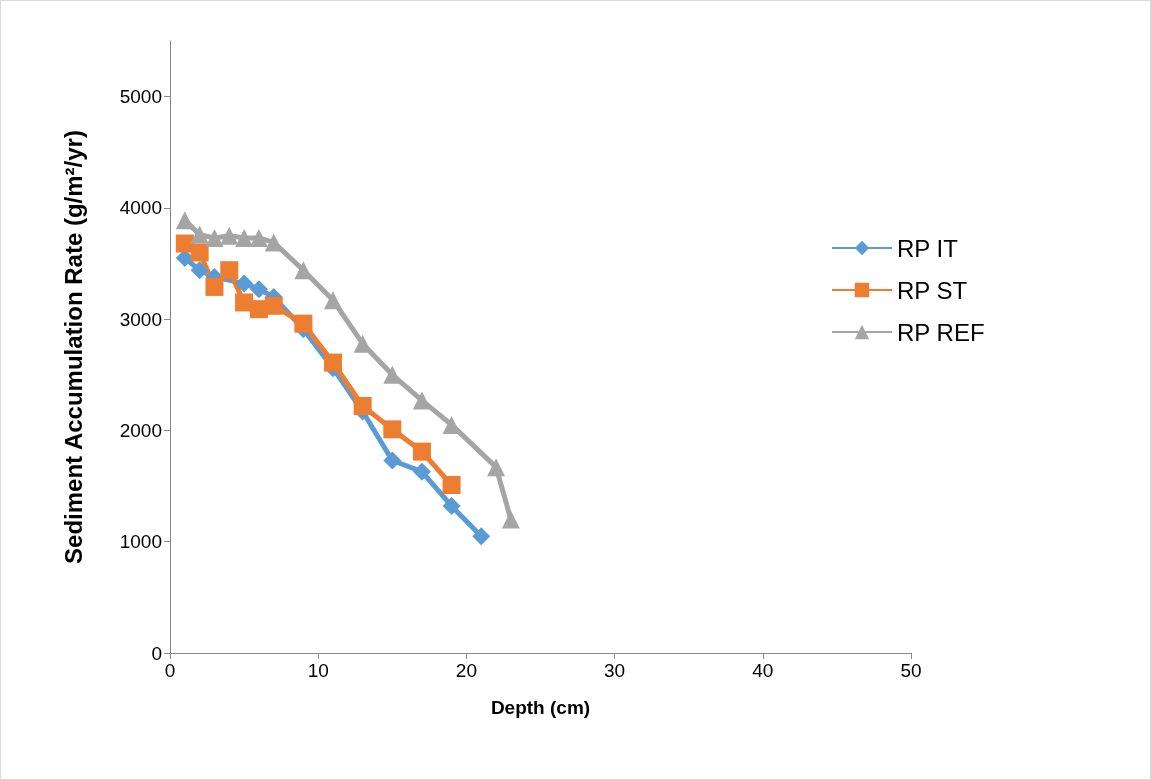  Describe the element at coordinates (932, 290) in the screenshot. I see `legend-label: RP ST` at that location.